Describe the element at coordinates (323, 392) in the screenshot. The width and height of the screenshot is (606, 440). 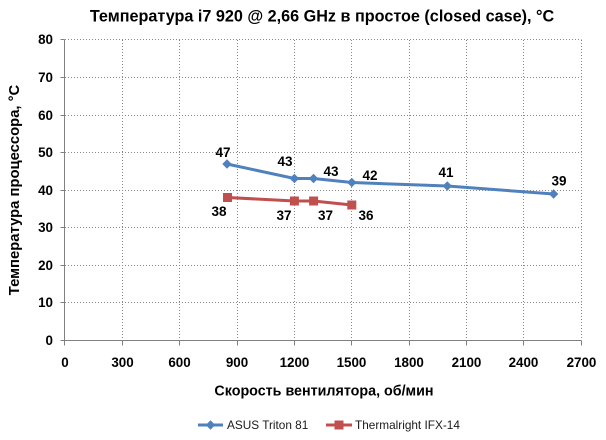
I see `svg-text: Скорость вентилятора, об/мин` at that location.